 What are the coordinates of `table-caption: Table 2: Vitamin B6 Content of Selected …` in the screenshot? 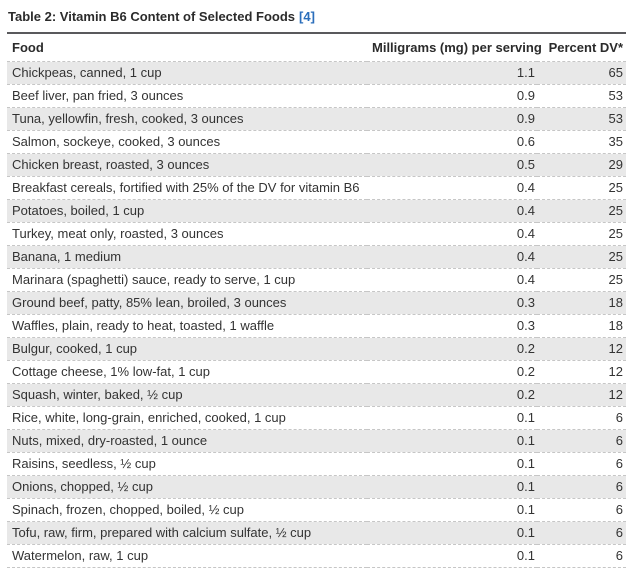 It's located at (316, 19).